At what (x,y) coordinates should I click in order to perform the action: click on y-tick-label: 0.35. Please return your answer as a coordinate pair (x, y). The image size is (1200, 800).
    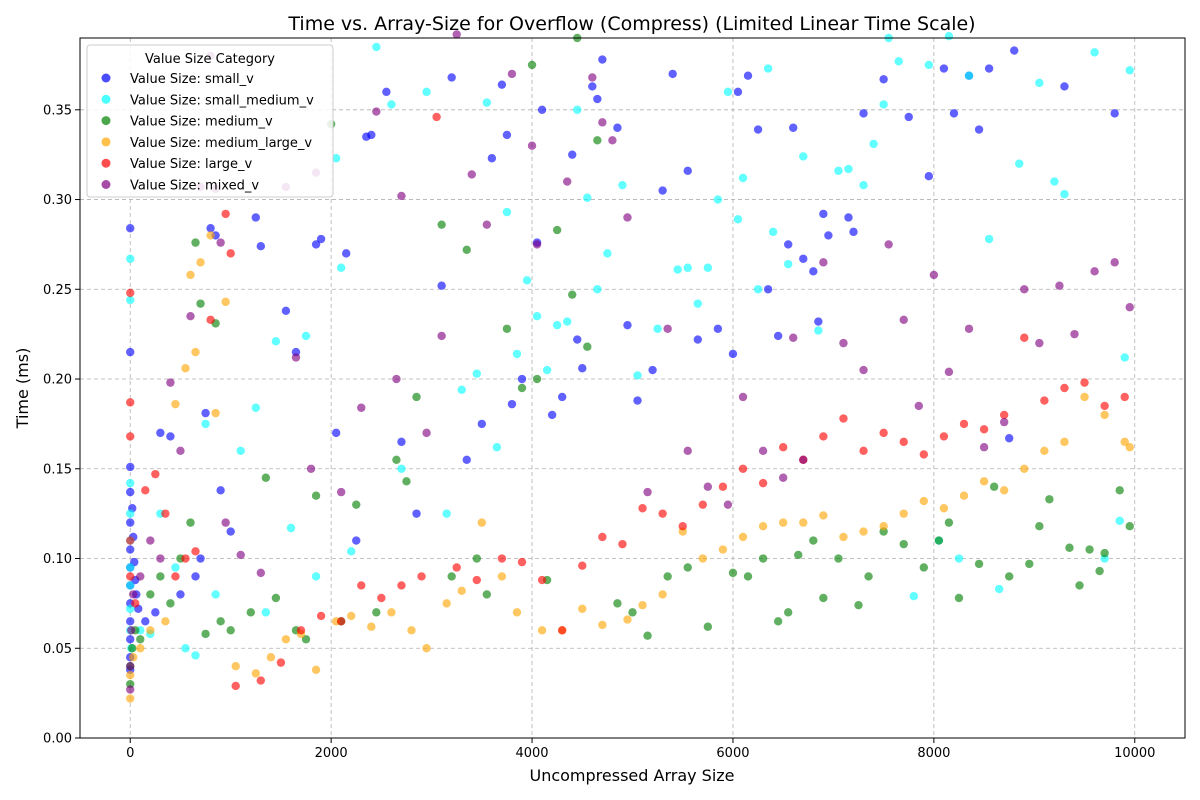
    Looking at the image, I should click on (57, 110).